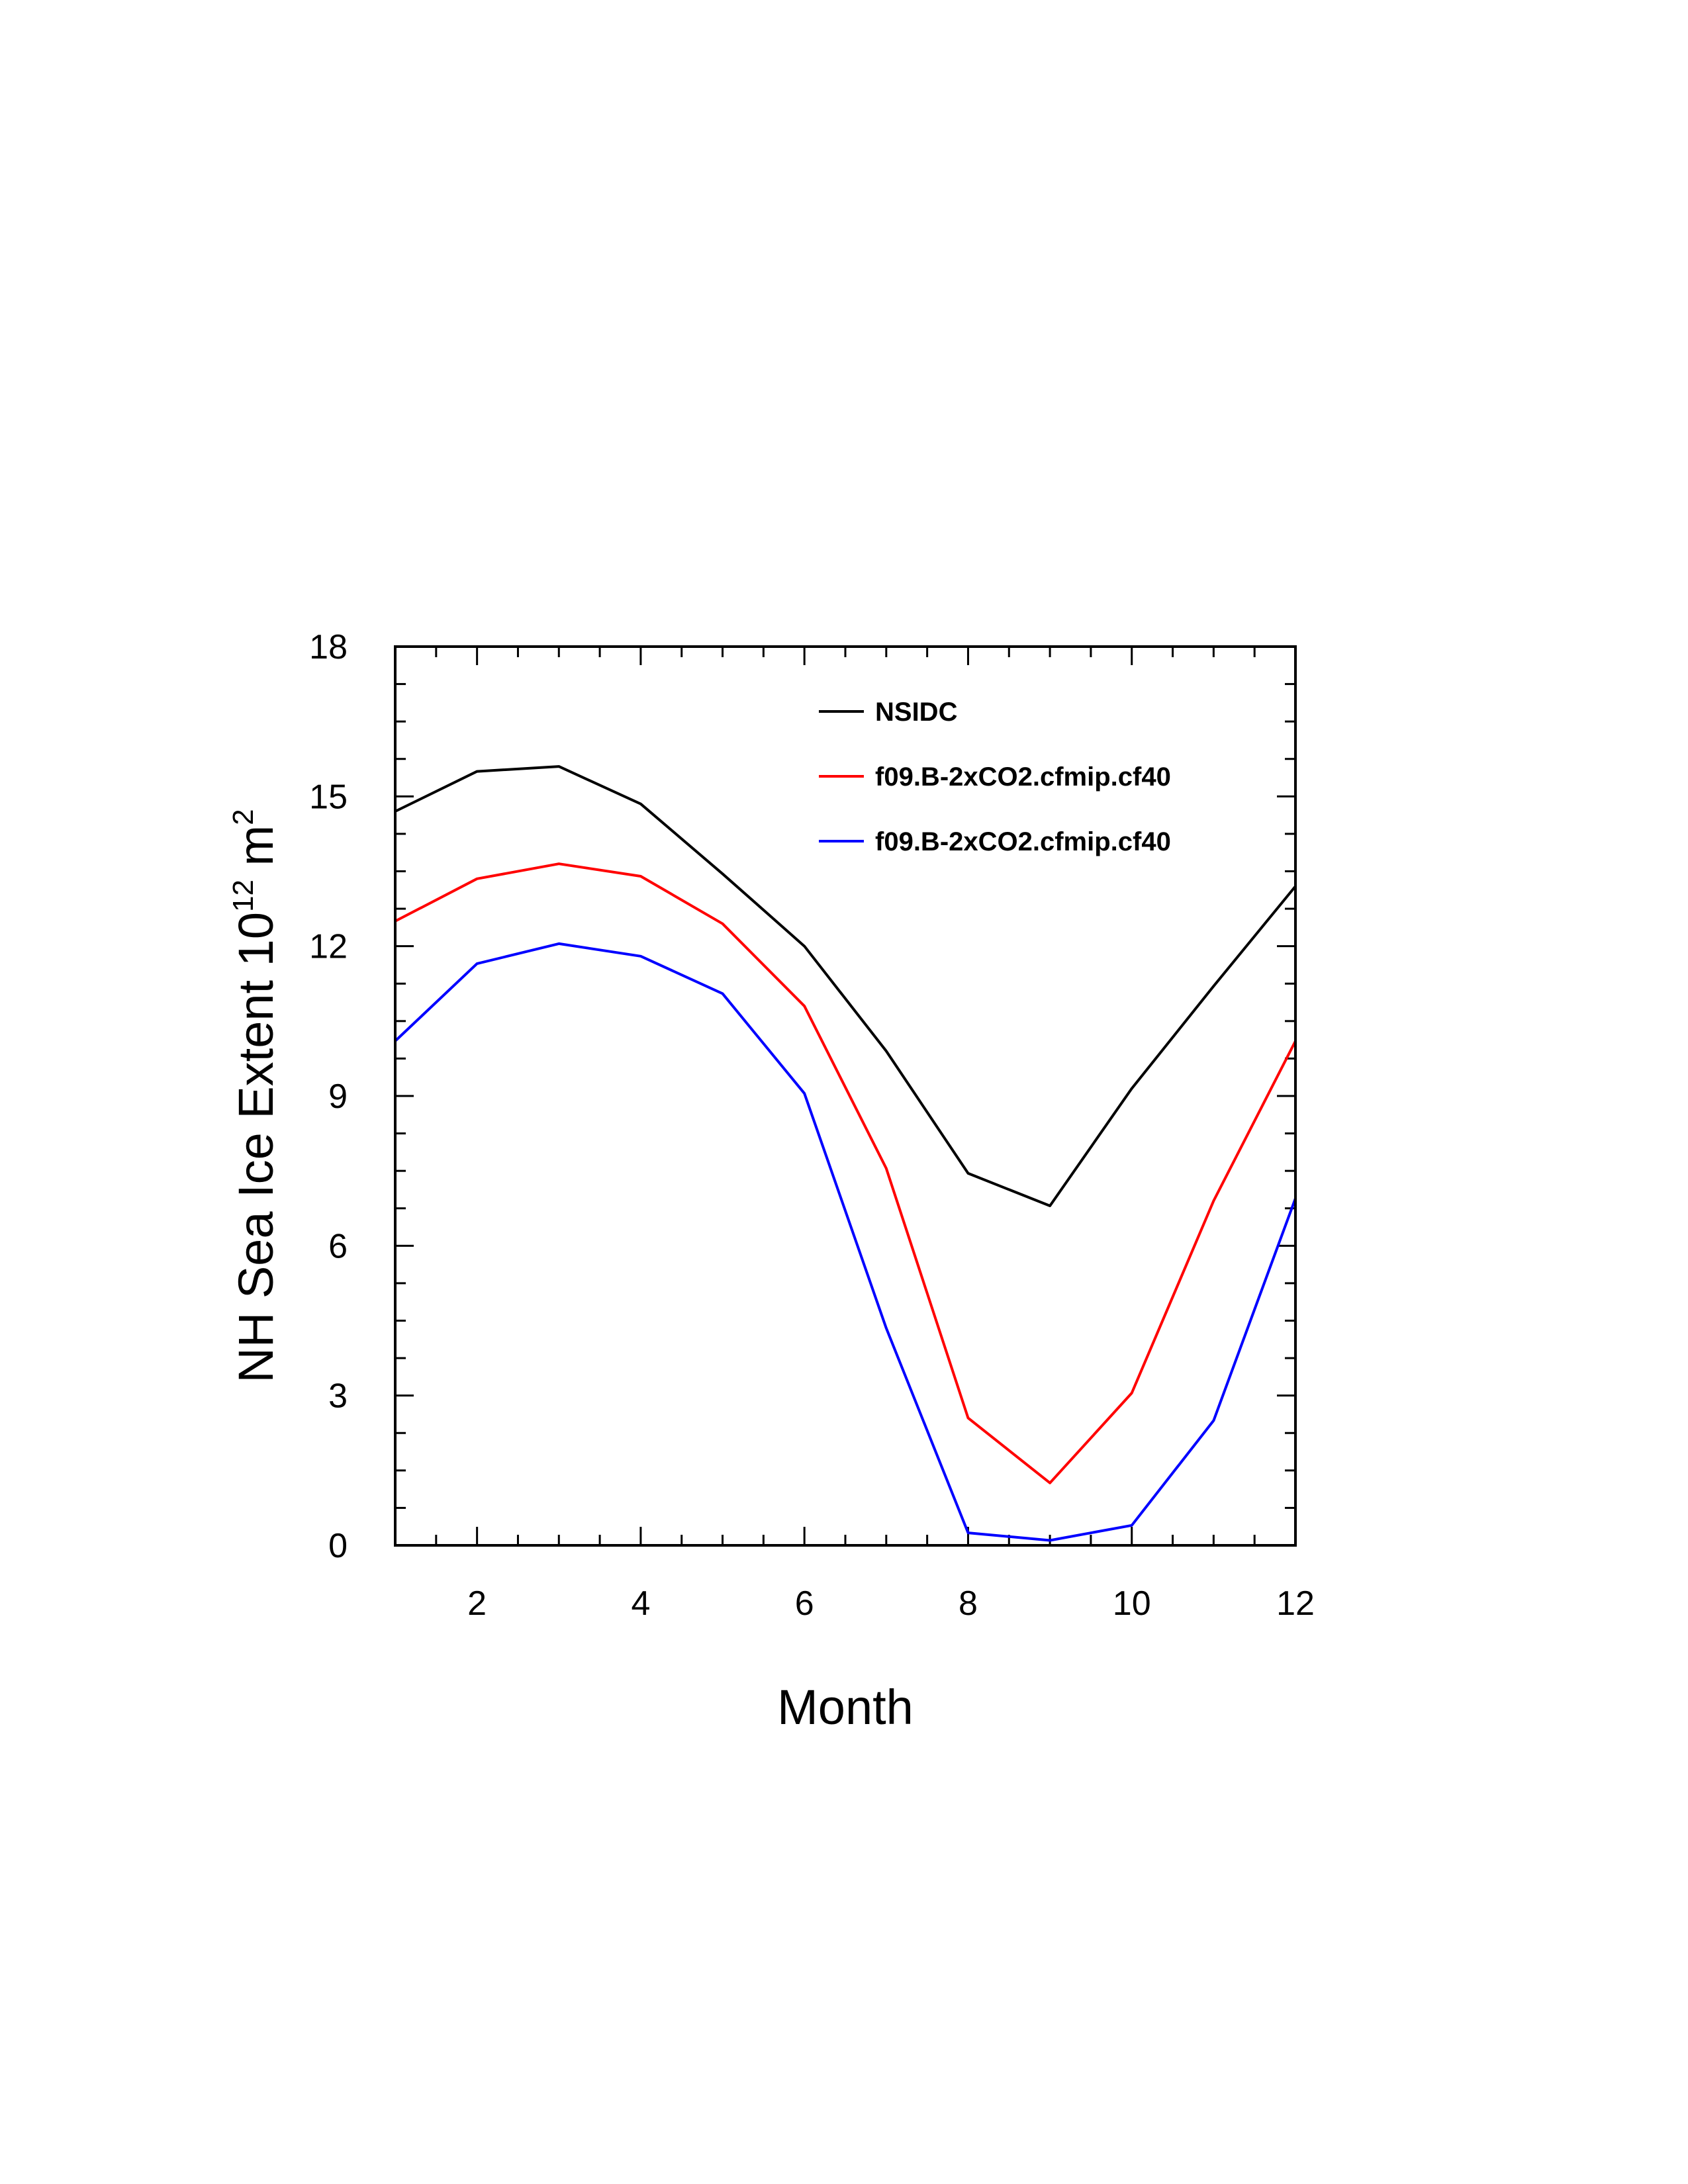 The width and height of the screenshot is (1688, 2184). Describe the element at coordinates (255, 852) in the screenshot. I see `y-axis-title-middle: m` at that location.